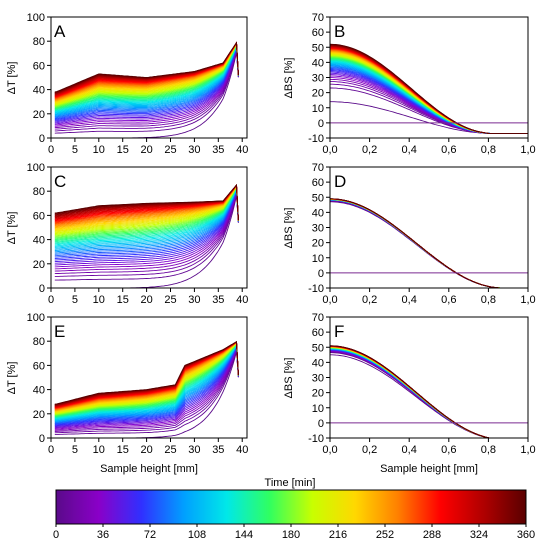 The height and width of the screenshot is (549, 550). What do you see at coordinates (409, 150) in the screenshot?
I see `x-tick-label: 0,4` at bounding box center [409, 150].